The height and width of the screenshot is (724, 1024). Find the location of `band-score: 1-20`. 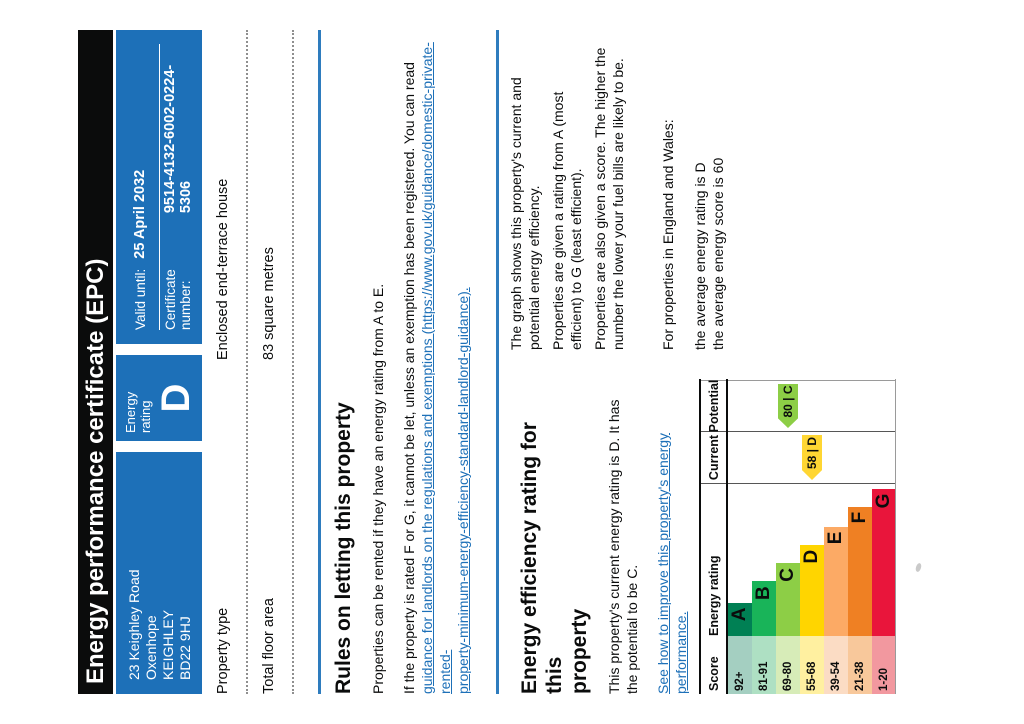

band-score: 1-20 is located at coordinates (883, 665).